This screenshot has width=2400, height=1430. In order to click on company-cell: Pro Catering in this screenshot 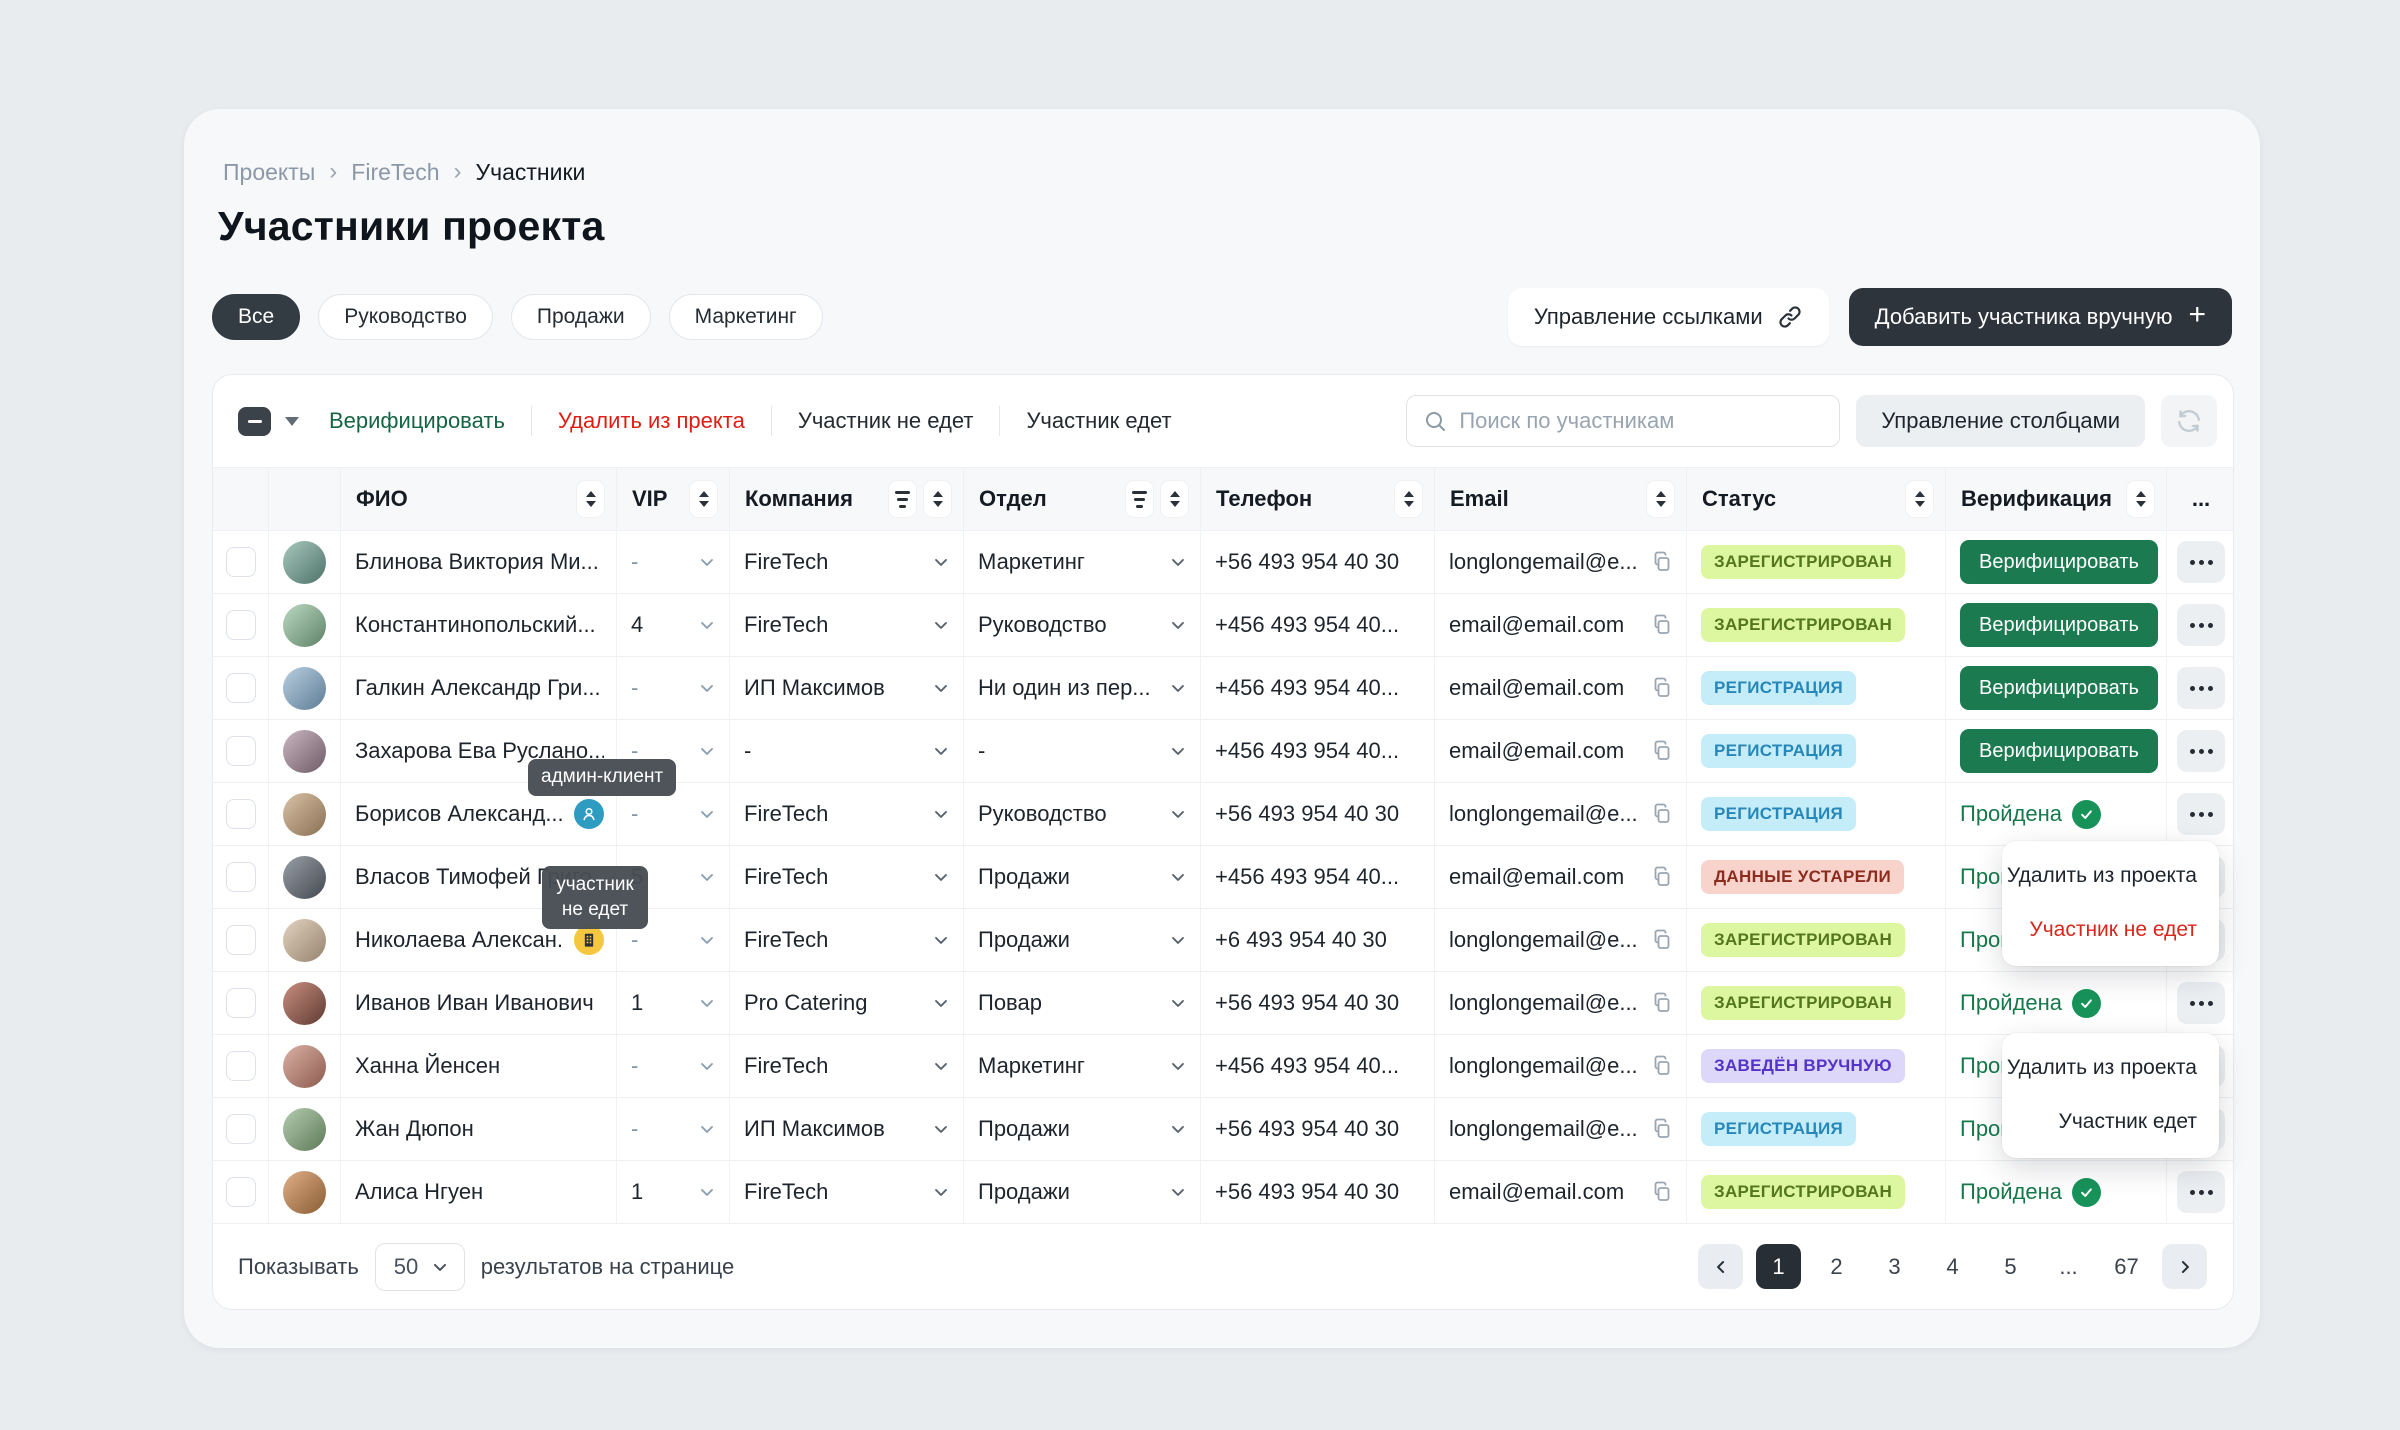, I will do `click(847, 1003)`.